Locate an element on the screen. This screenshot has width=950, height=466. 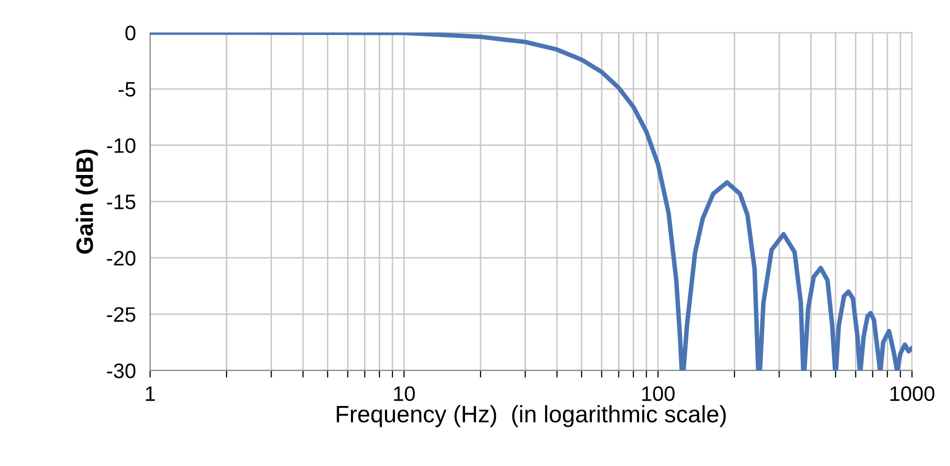
y-tick-label: 0 is located at coordinates (130, 33).